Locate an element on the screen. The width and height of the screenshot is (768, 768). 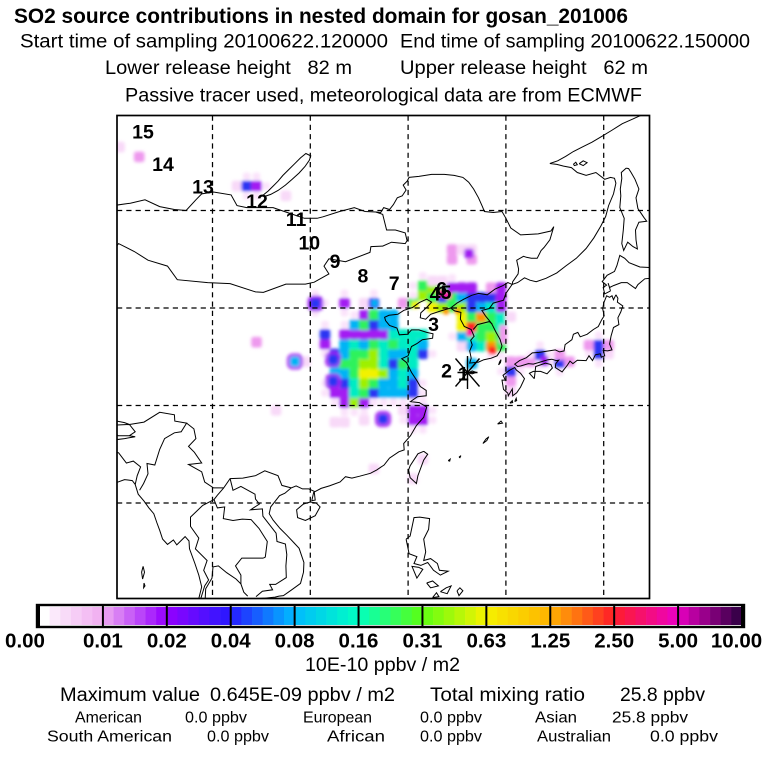
svg-text: 1 is located at coordinates (463, 375).